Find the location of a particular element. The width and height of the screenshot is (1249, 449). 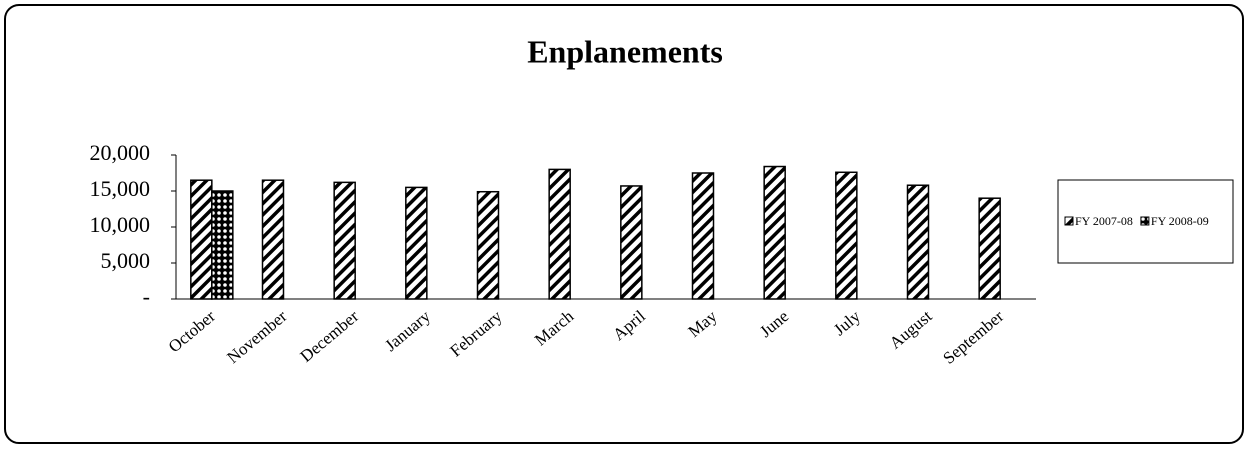

y-tick-label: 20,000 is located at coordinates (120, 152).